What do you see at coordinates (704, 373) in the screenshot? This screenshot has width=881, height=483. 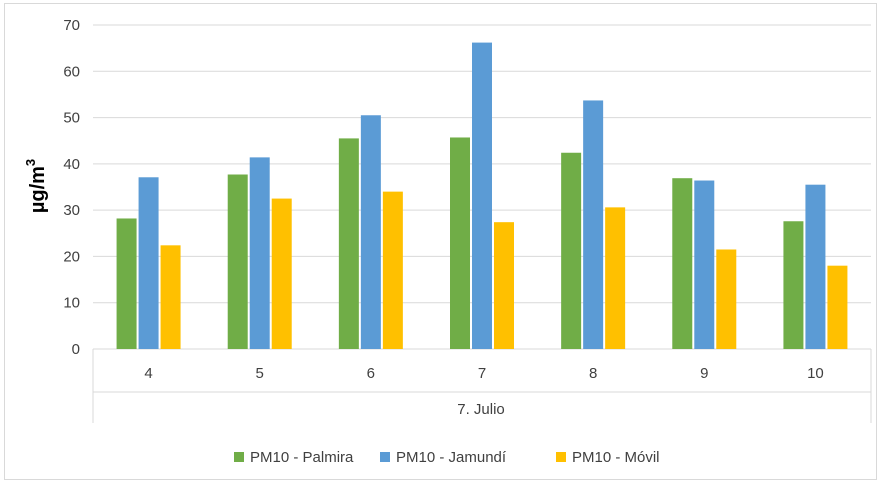 I see `x-tick-label: 9` at bounding box center [704, 373].